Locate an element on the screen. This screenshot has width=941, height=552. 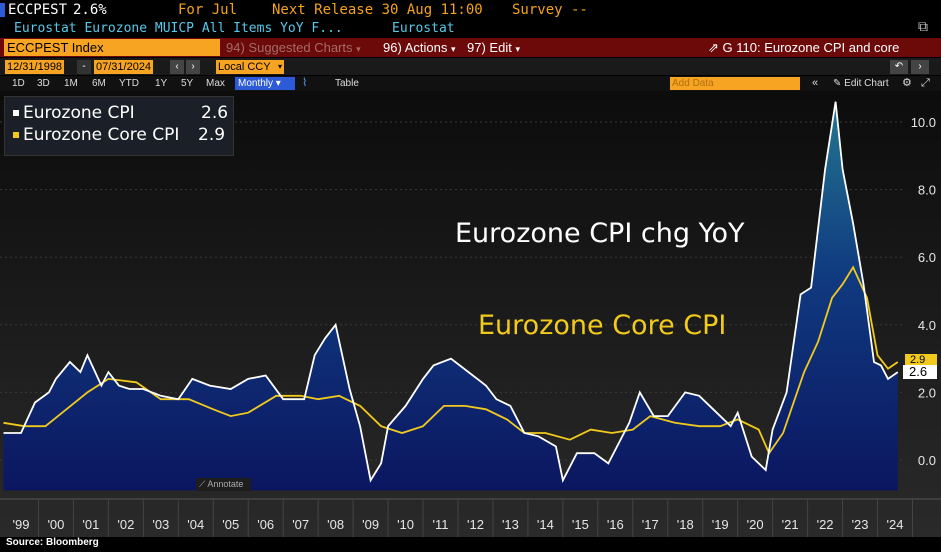
x-tick-label: '19 is located at coordinates (720, 524).